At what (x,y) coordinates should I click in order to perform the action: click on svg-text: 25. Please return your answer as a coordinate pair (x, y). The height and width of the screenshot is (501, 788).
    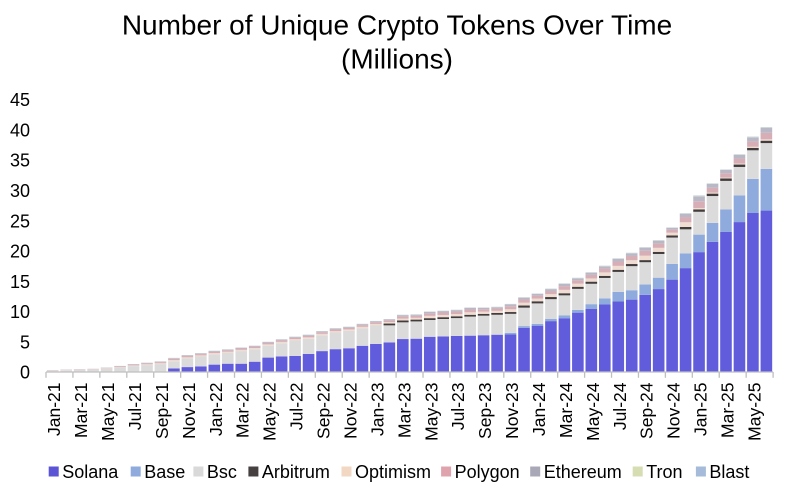
    Looking at the image, I should click on (20, 221).